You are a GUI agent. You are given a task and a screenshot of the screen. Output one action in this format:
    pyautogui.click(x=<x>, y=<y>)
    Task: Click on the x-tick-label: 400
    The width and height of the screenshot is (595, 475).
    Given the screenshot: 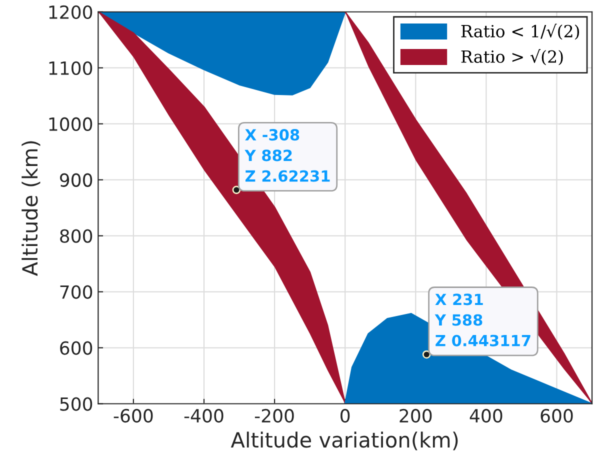 What is the action you would take?
    pyautogui.click(x=486, y=415)
    